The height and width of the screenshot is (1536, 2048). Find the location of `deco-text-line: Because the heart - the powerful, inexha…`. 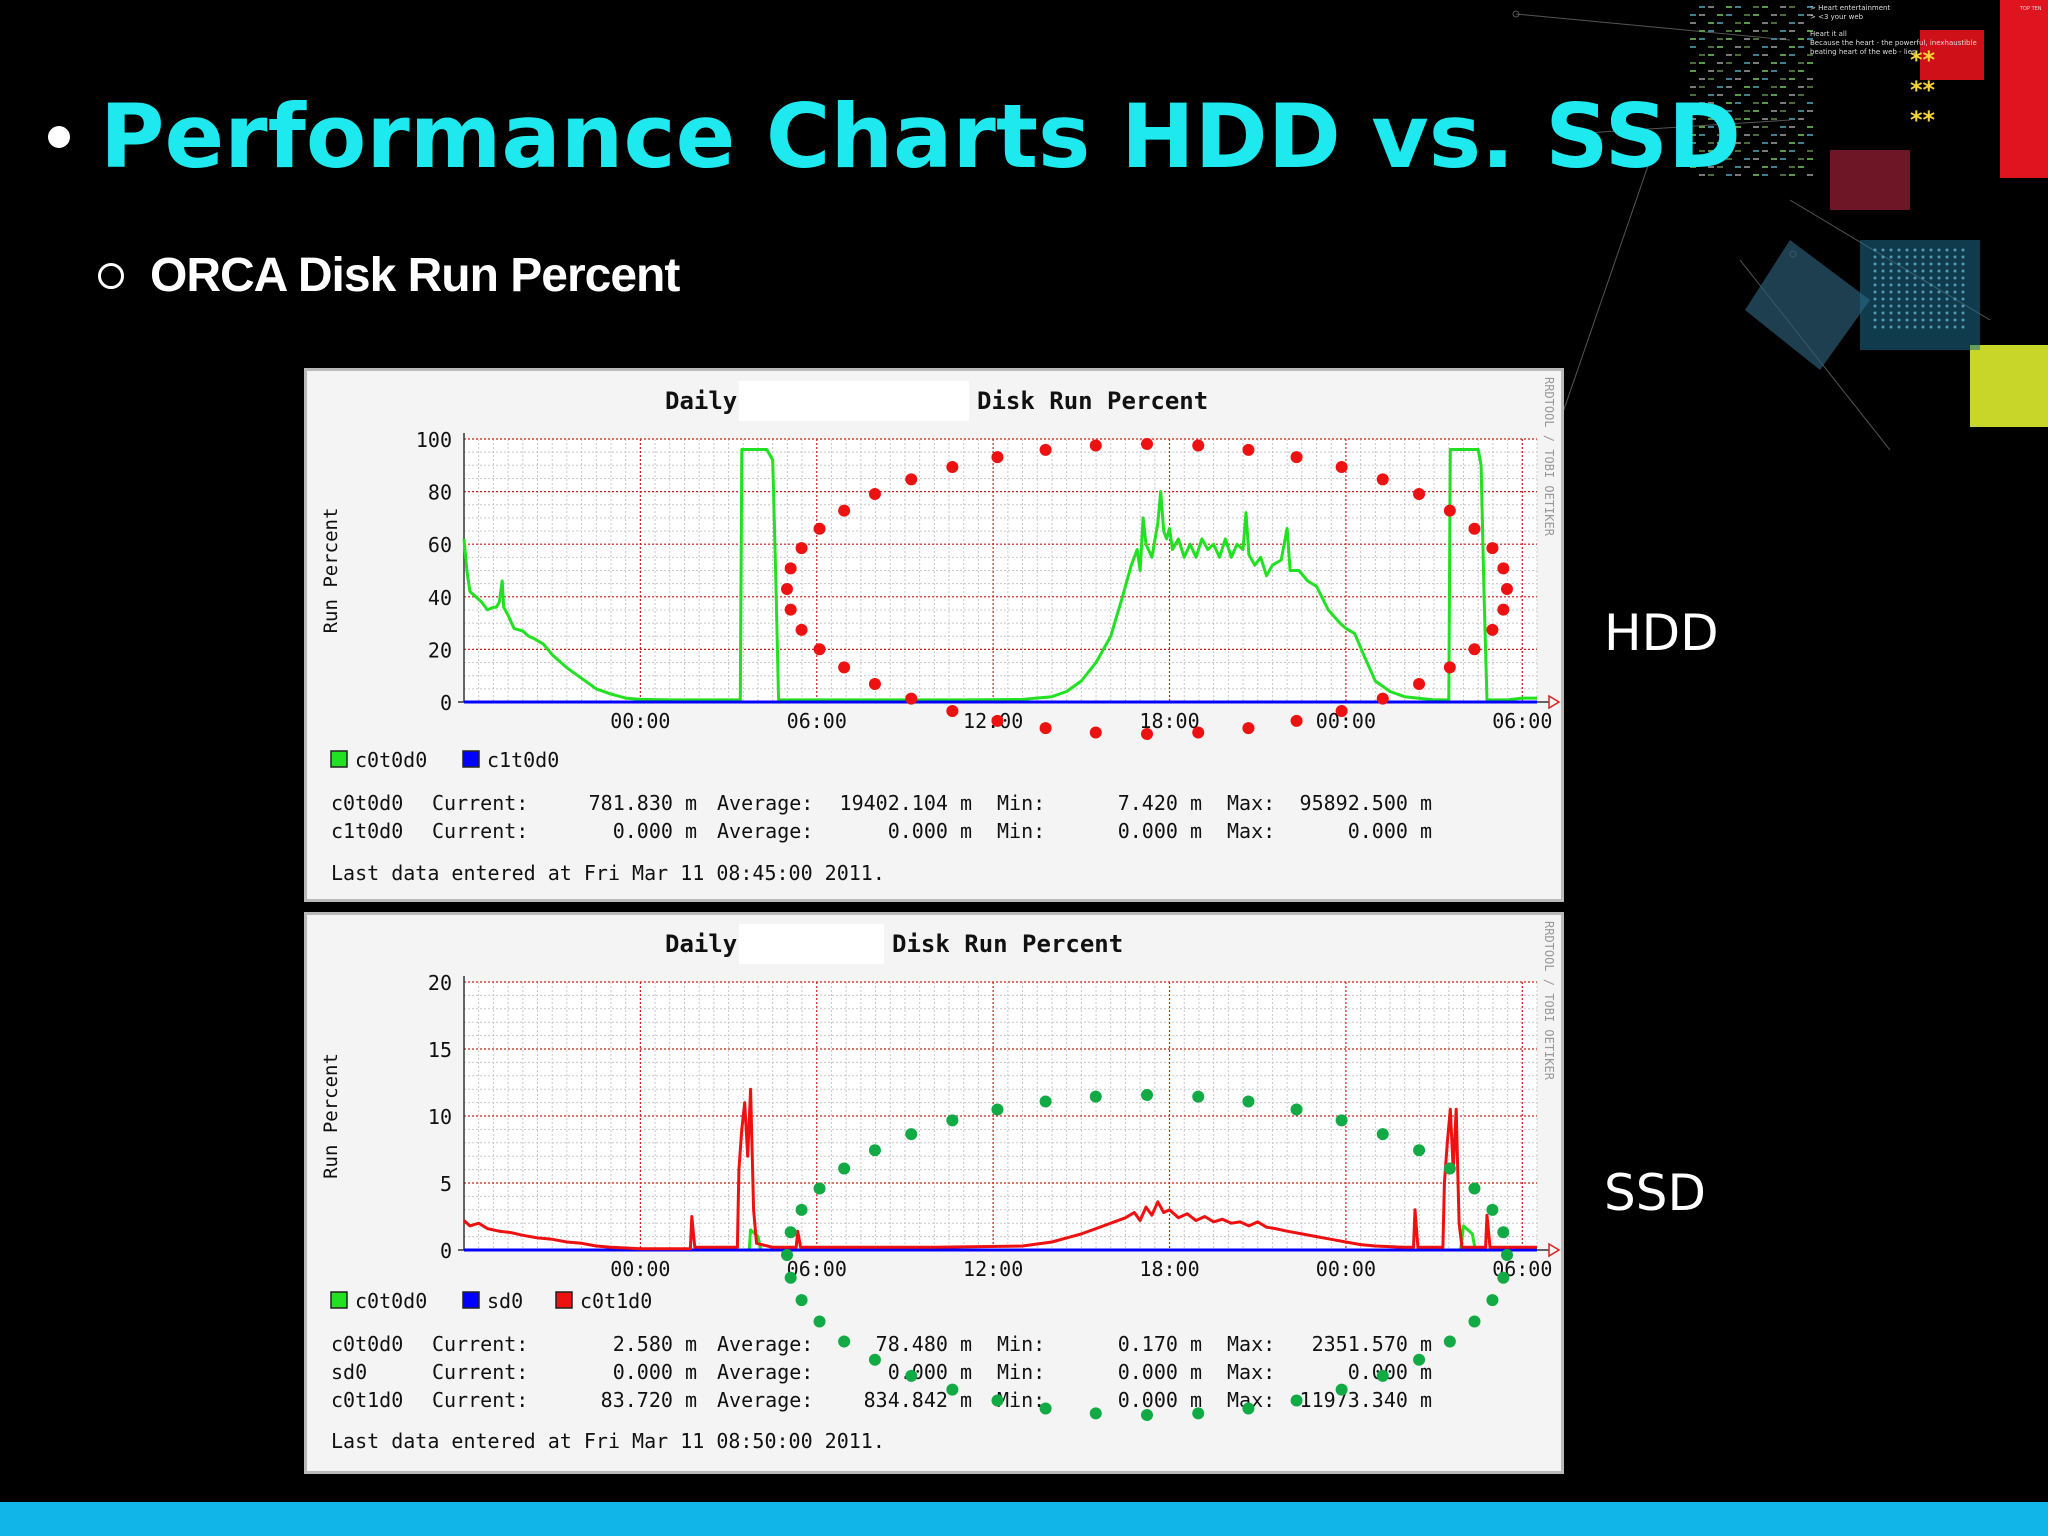

deco-text-line: Because the heart - the powerful, inexha… is located at coordinates (1893, 43).